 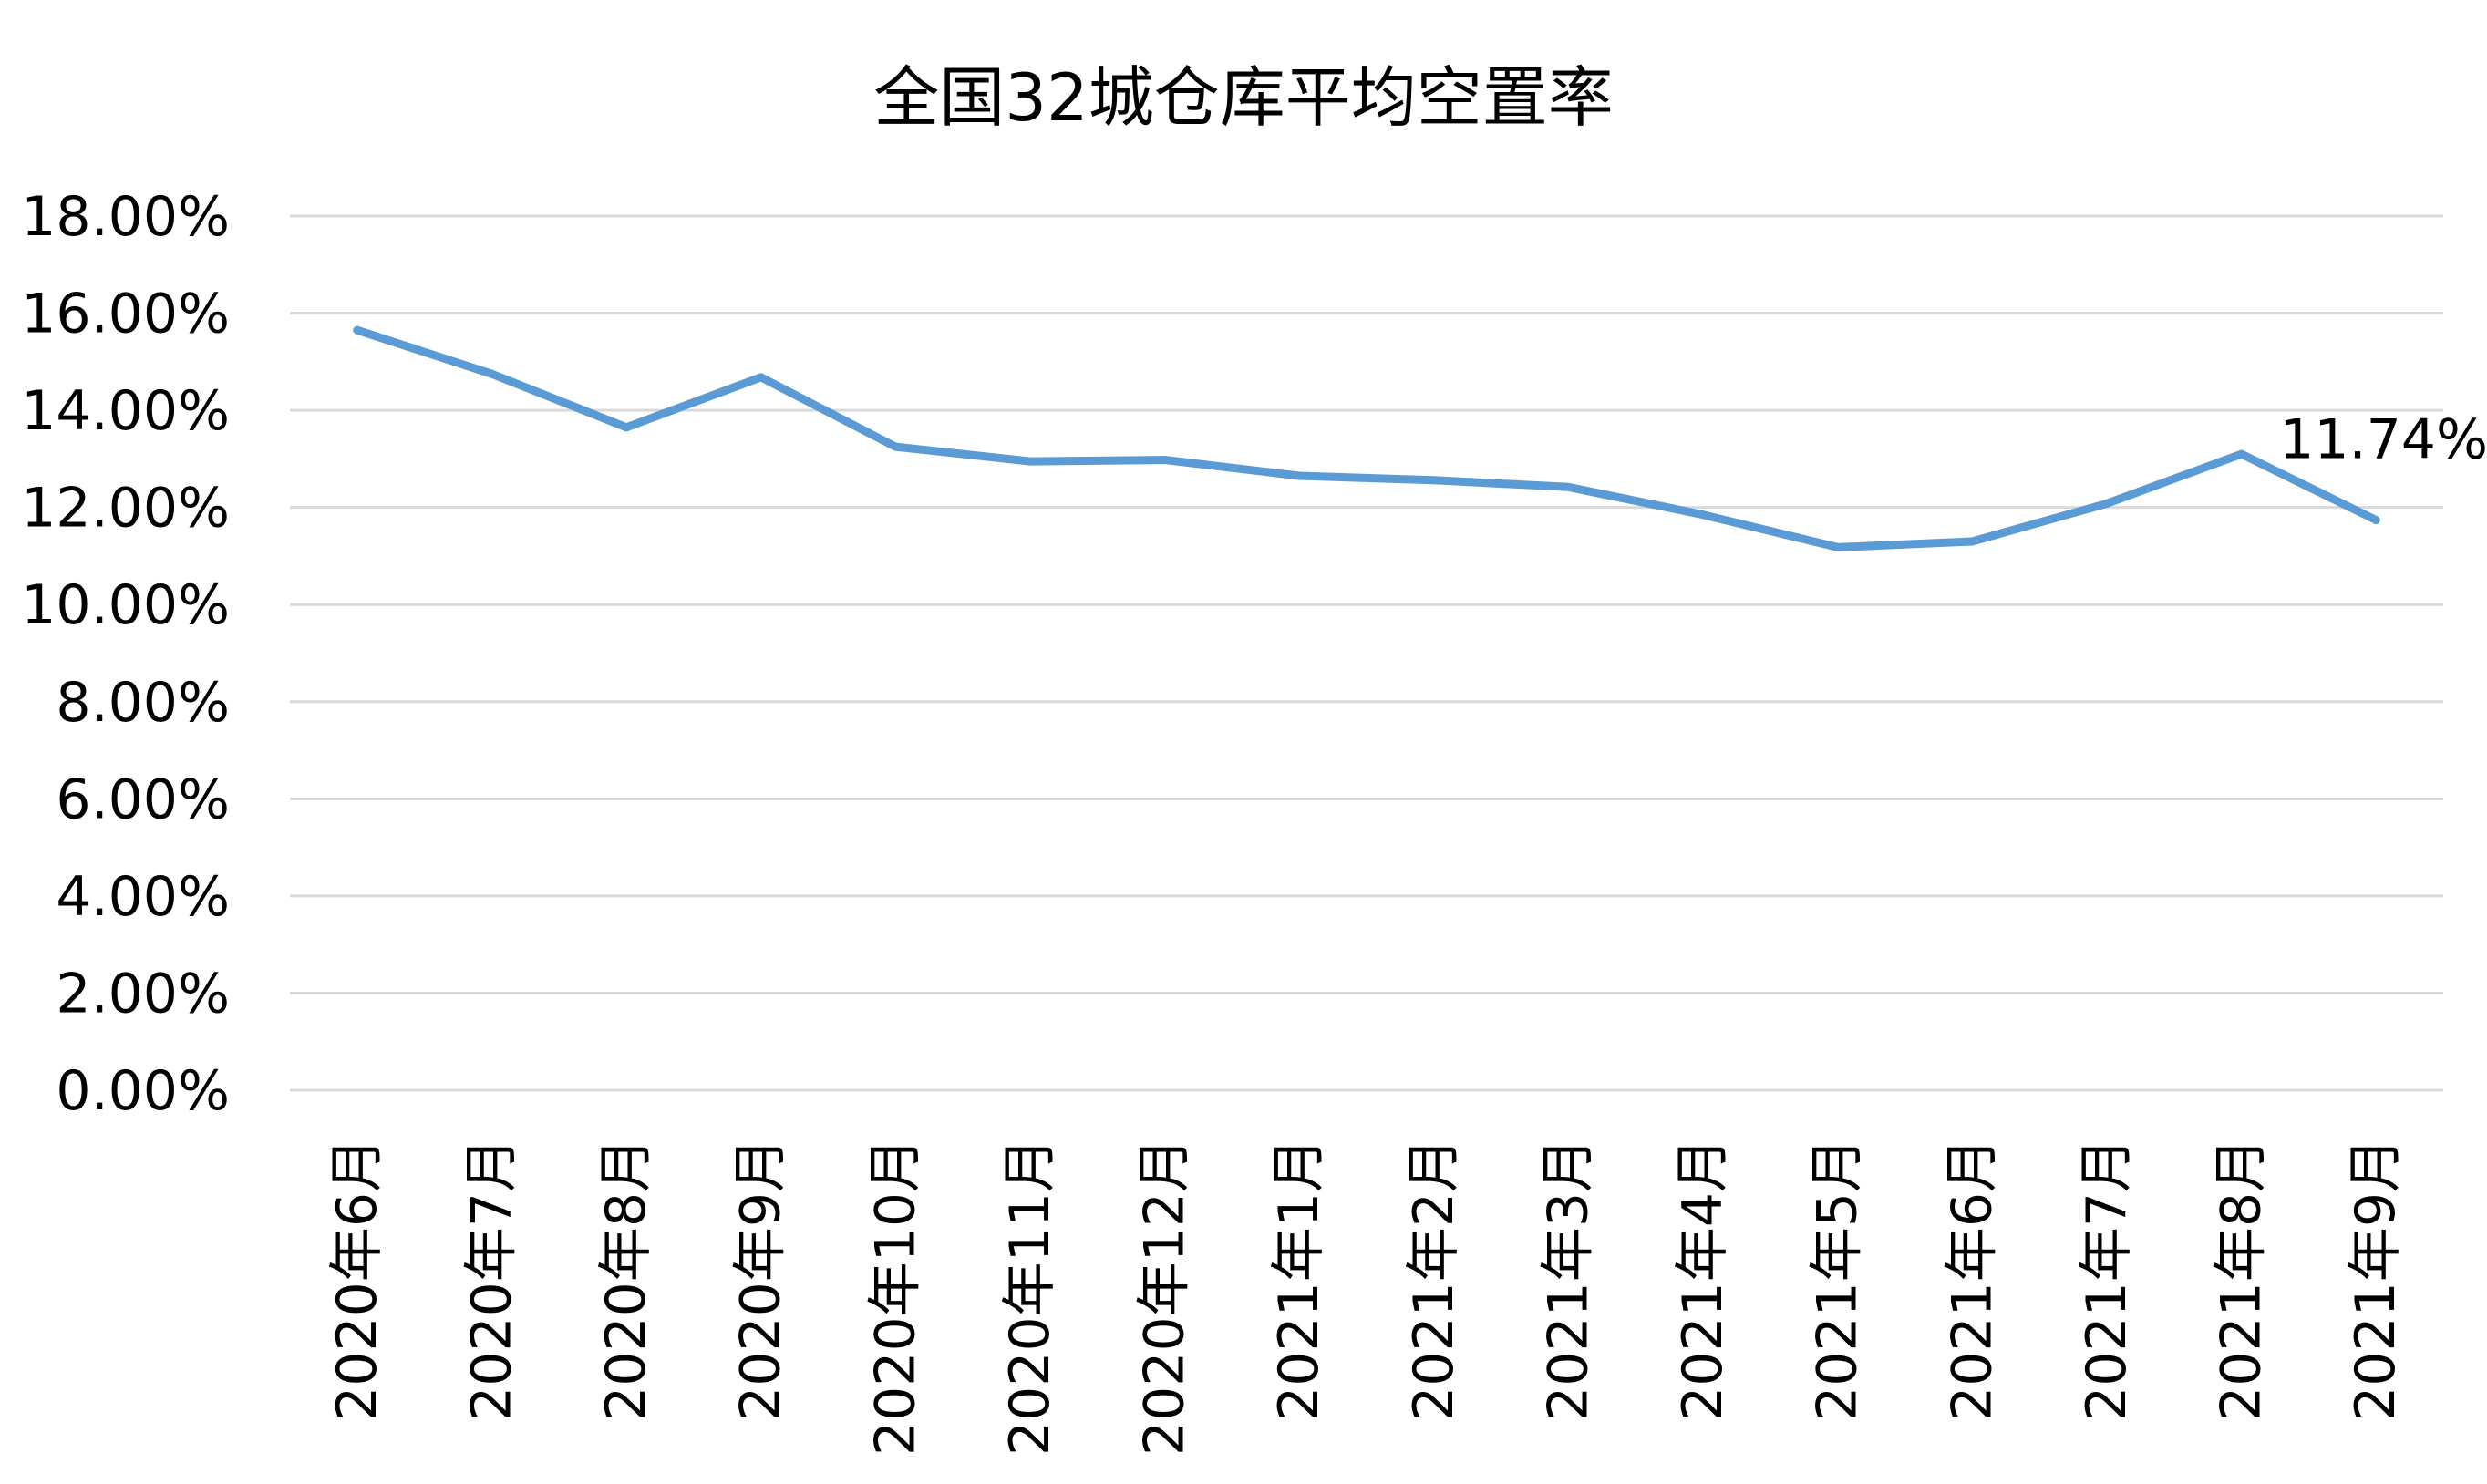 What do you see at coordinates (1299, 1279) in the screenshot?
I see `x-tick-label: 2021年1月` at bounding box center [1299, 1279].